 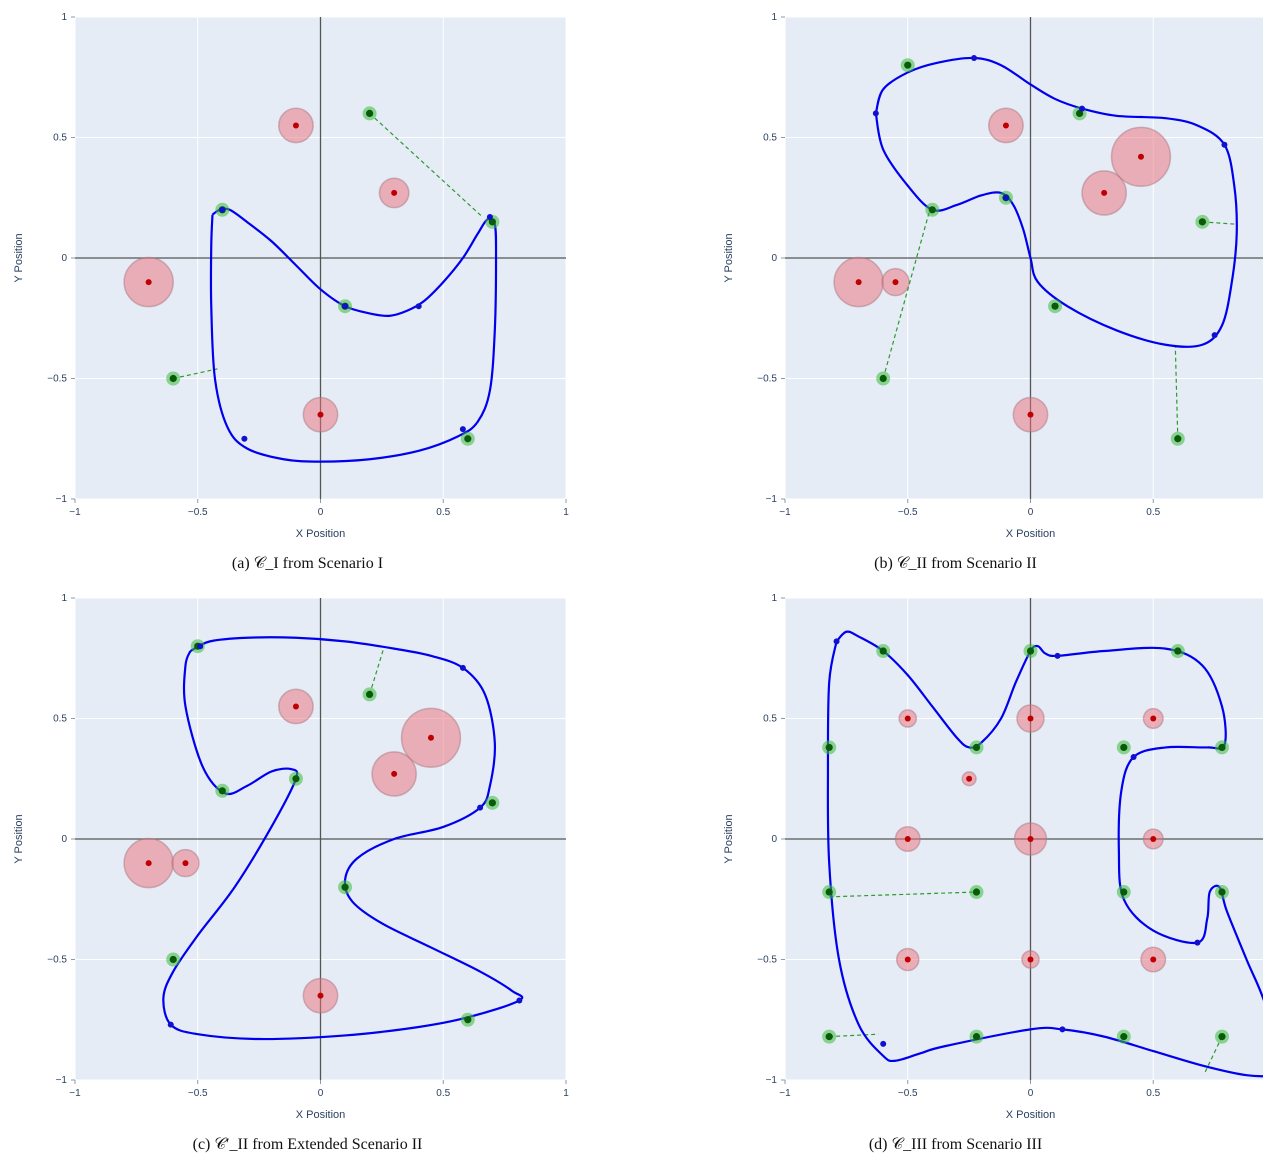 I want to click on caption-a: (a) 𝒞_I from Scenario I, so click(x=307, y=563).